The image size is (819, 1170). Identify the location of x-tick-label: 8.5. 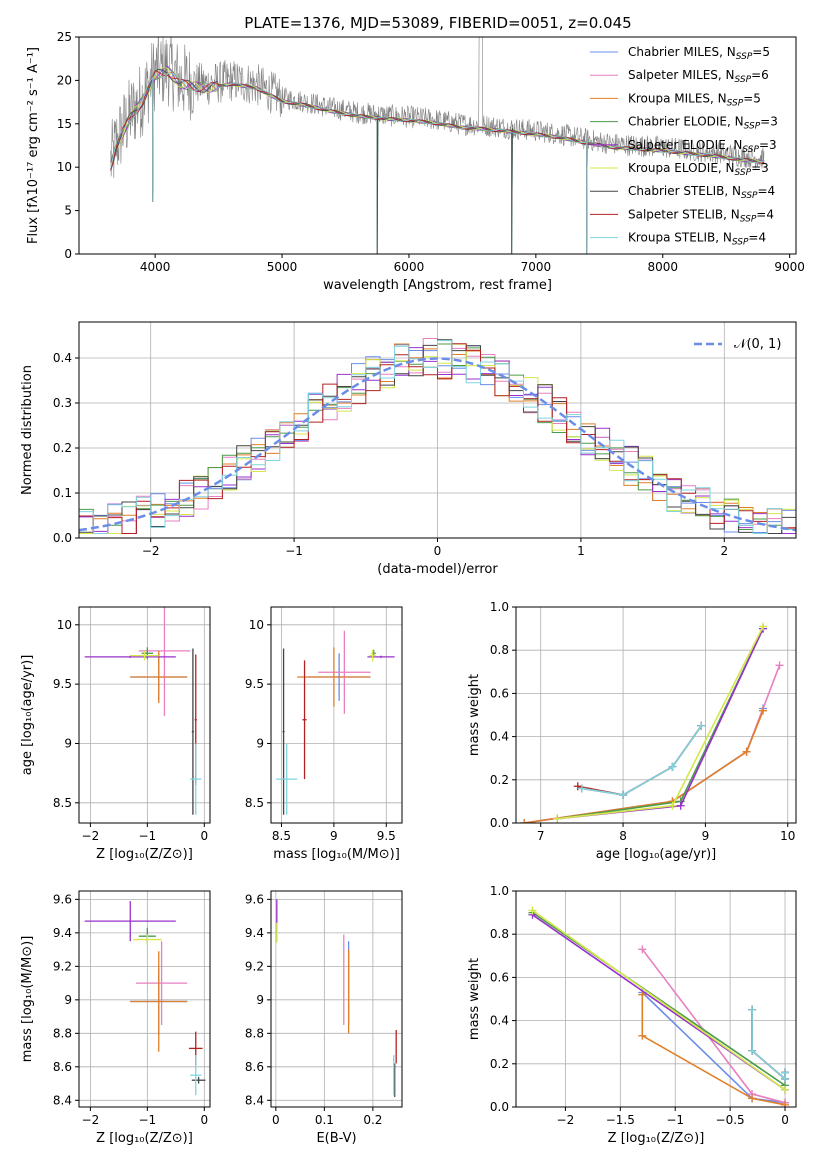
(281, 836).